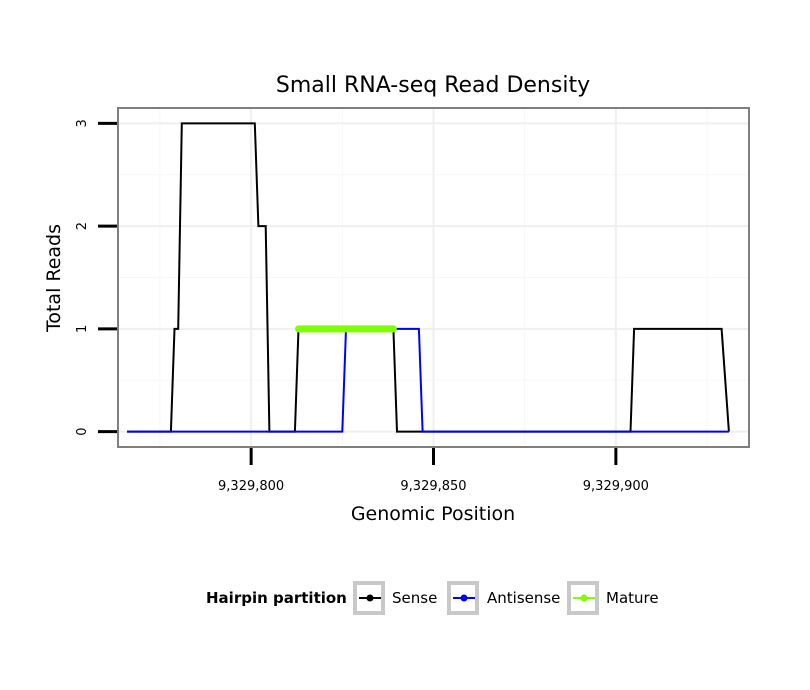 The height and width of the screenshot is (690, 810). I want to click on legend-key-point-antisense, so click(464, 598).